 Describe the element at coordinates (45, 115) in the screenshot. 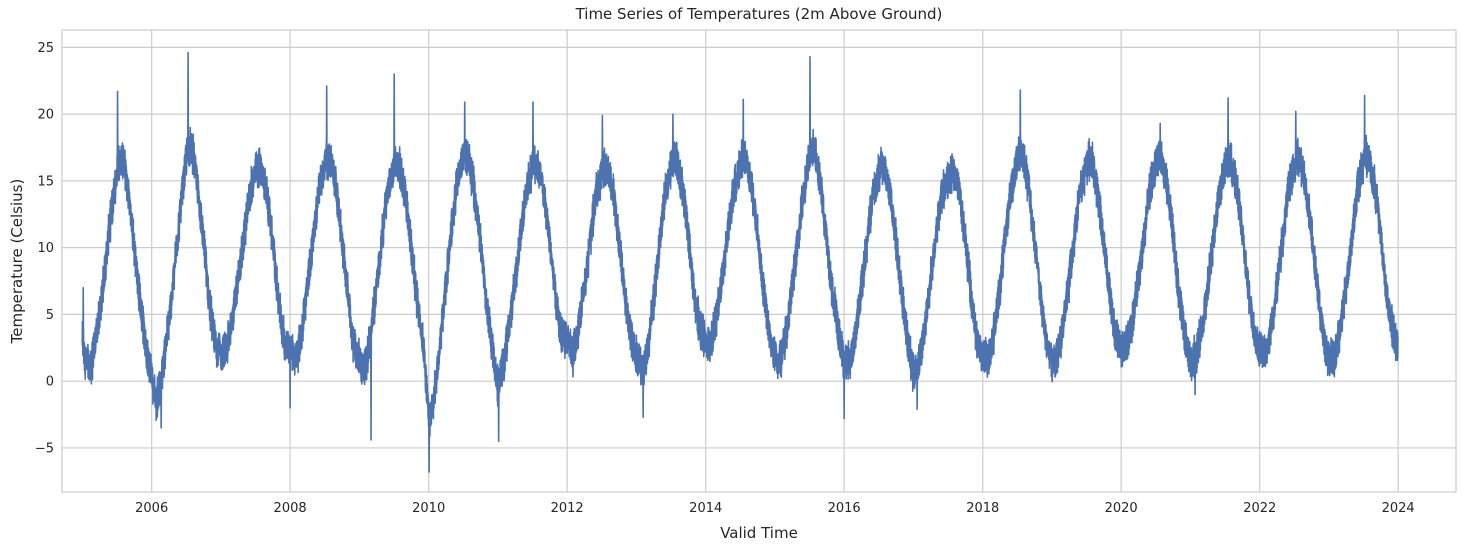

I see `y-tick-label: 20` at that location.